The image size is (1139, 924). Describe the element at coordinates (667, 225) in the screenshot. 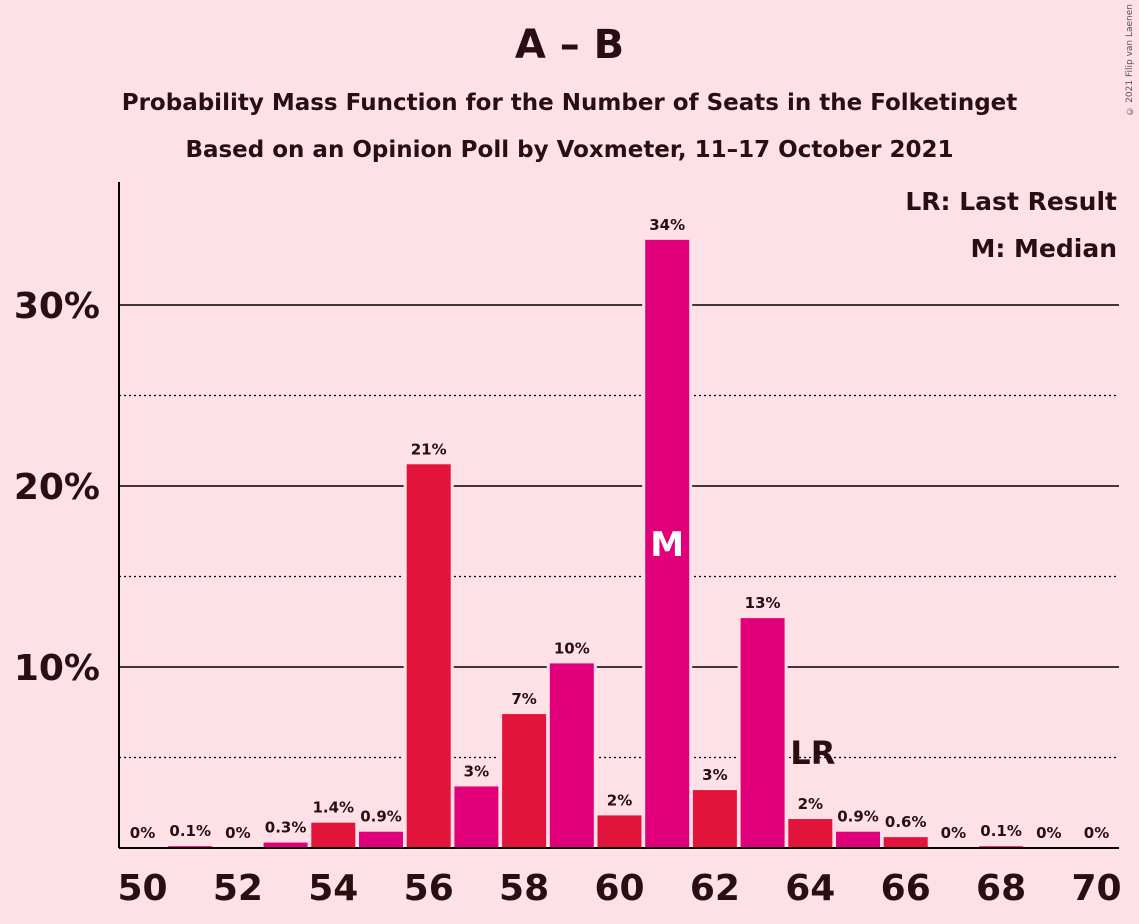

I see `bar-value-label: 34%` at that location.